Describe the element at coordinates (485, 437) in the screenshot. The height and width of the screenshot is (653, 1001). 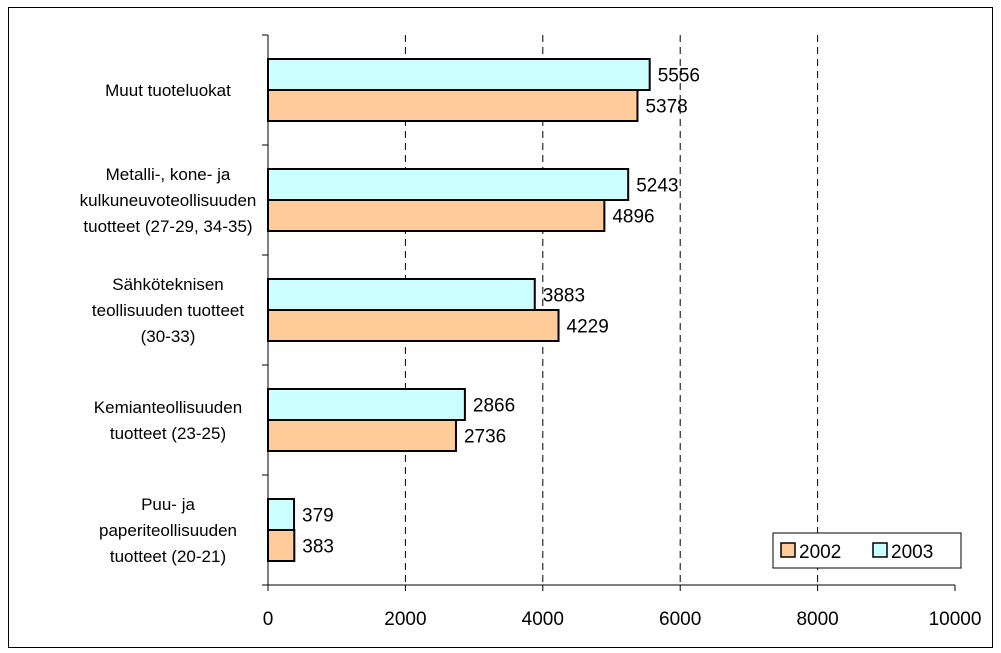
I see `data-label-2002: 2736` at that location.